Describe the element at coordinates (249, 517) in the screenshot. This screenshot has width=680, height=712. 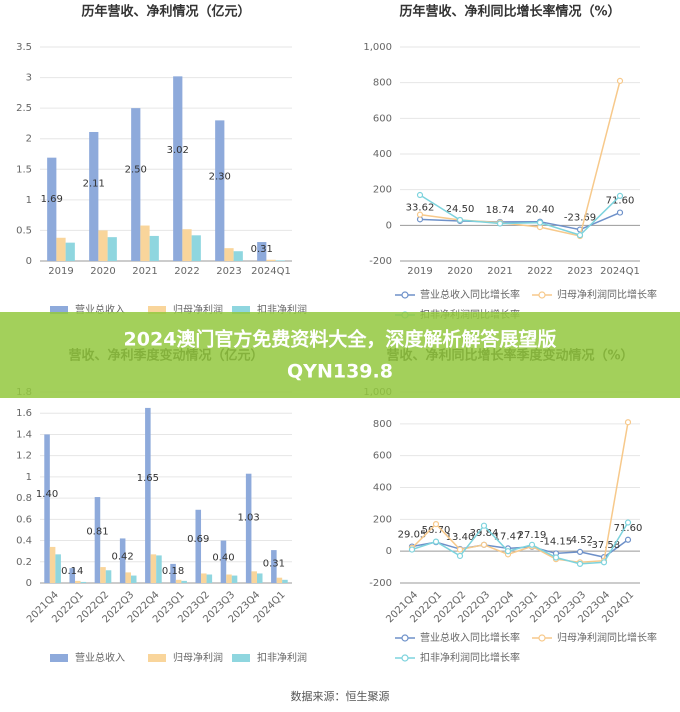
I see `value-label: 1.03` at that location.